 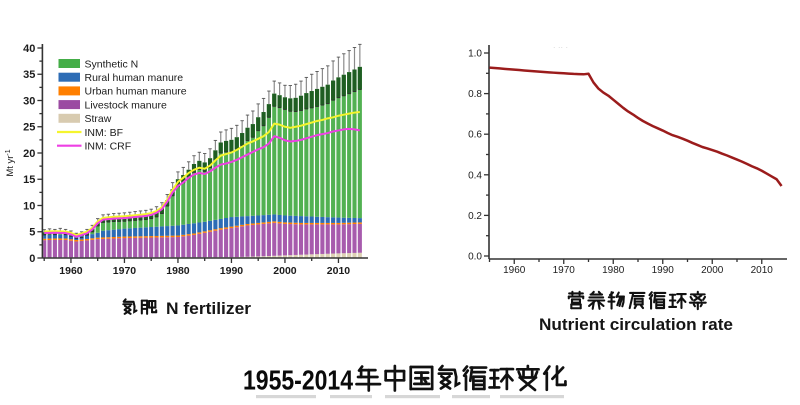 I want to click on svg-text: 0.8, so click(x=475, y=94).